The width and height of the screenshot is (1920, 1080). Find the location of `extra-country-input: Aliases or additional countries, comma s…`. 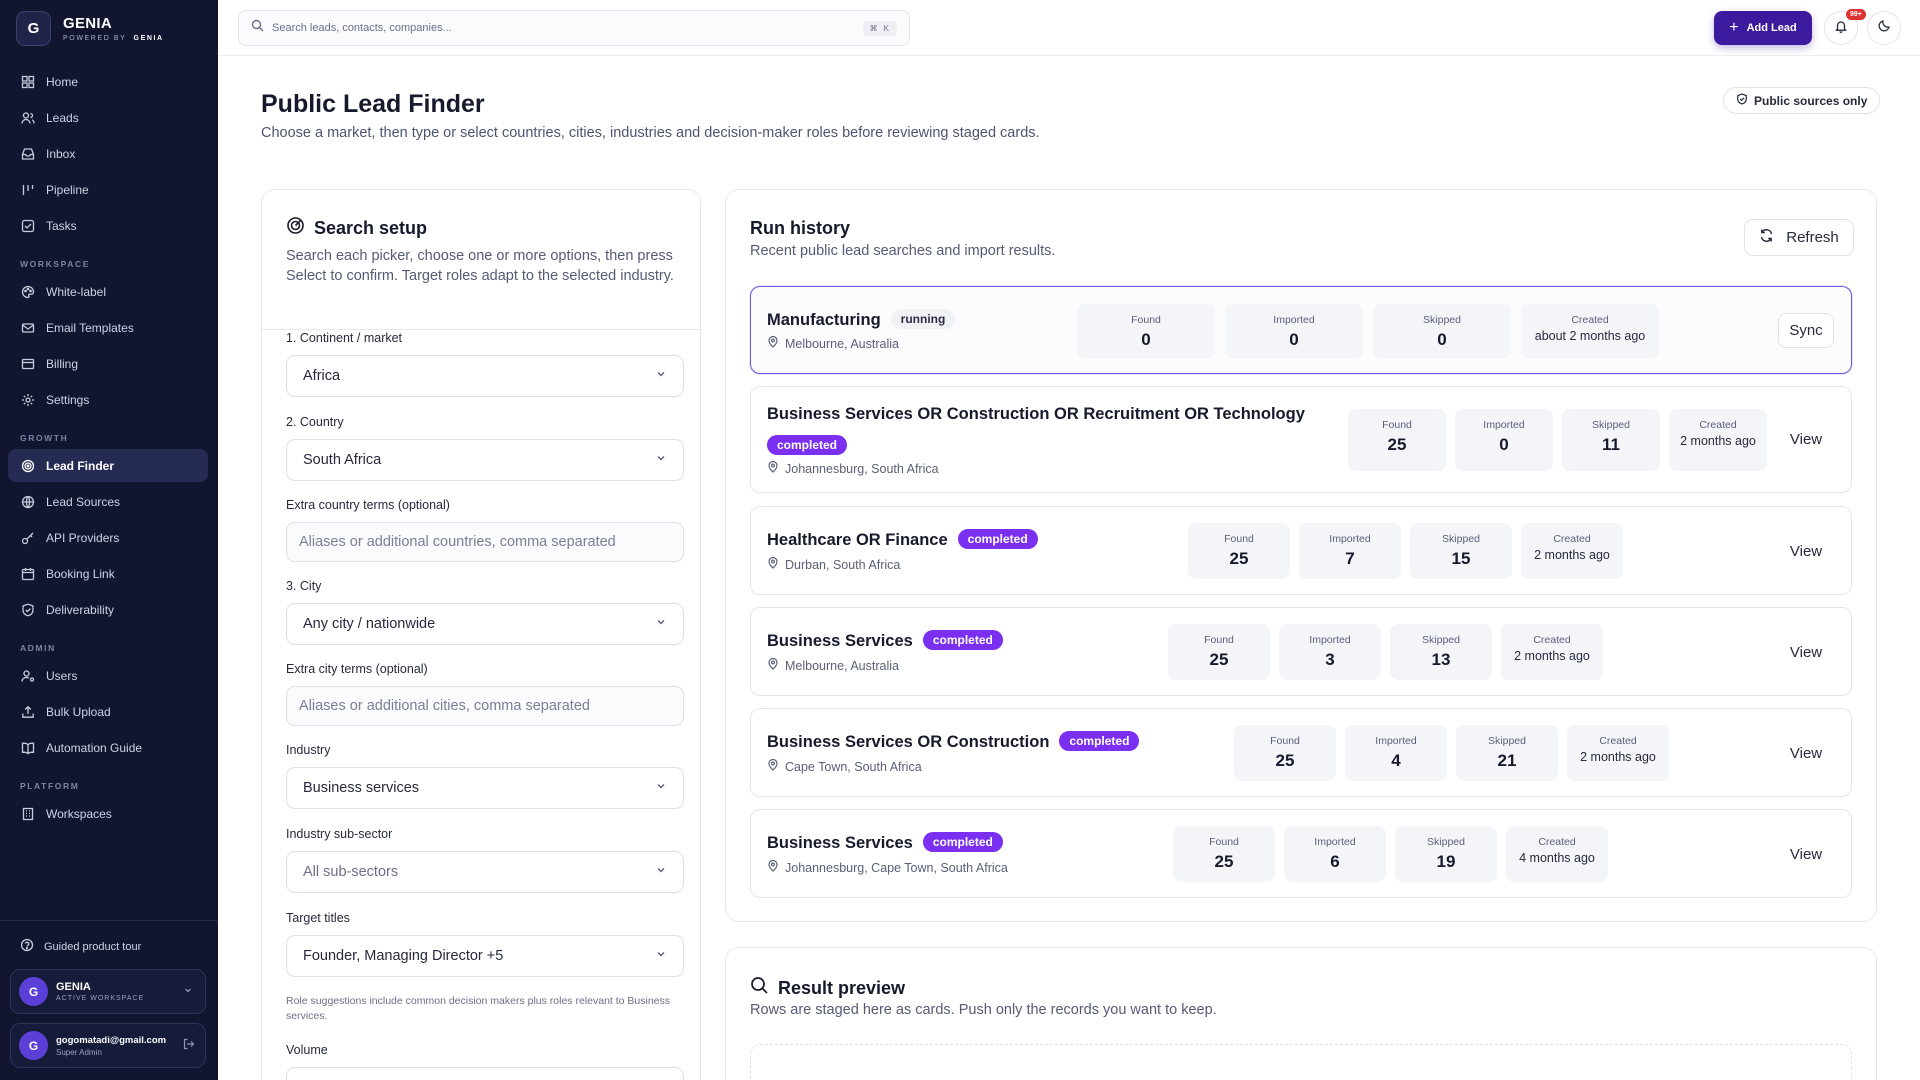

extra-country-input: Aliases or additional countries, comma s… is located at coordinates (485, 542).